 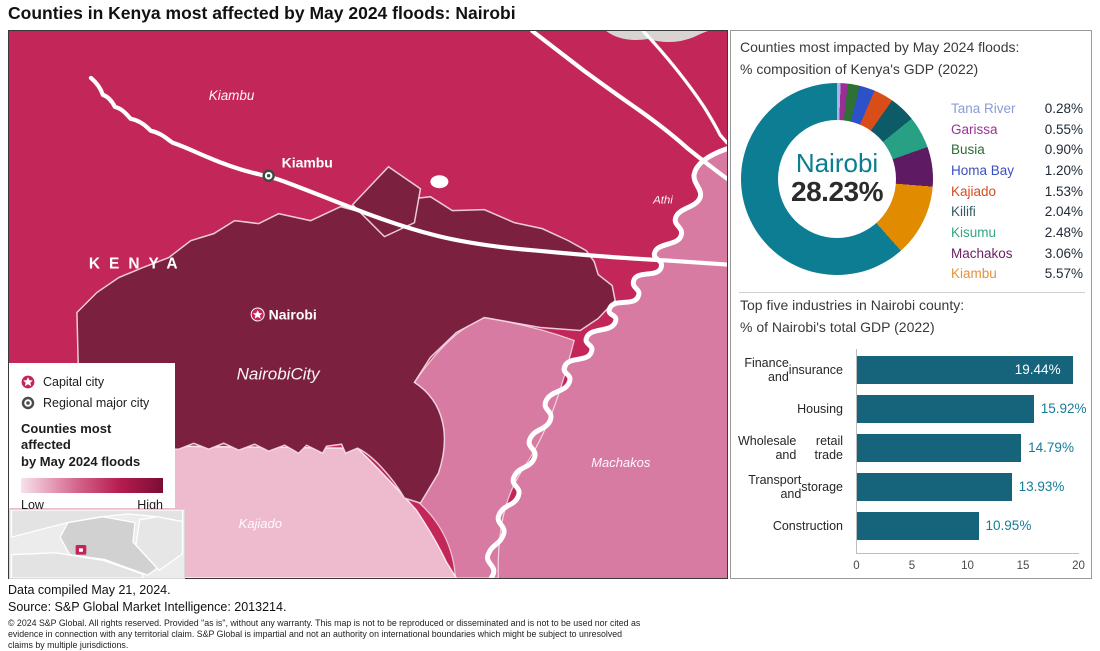 I want to click on x-axis-line, so click(x=967, y=553).